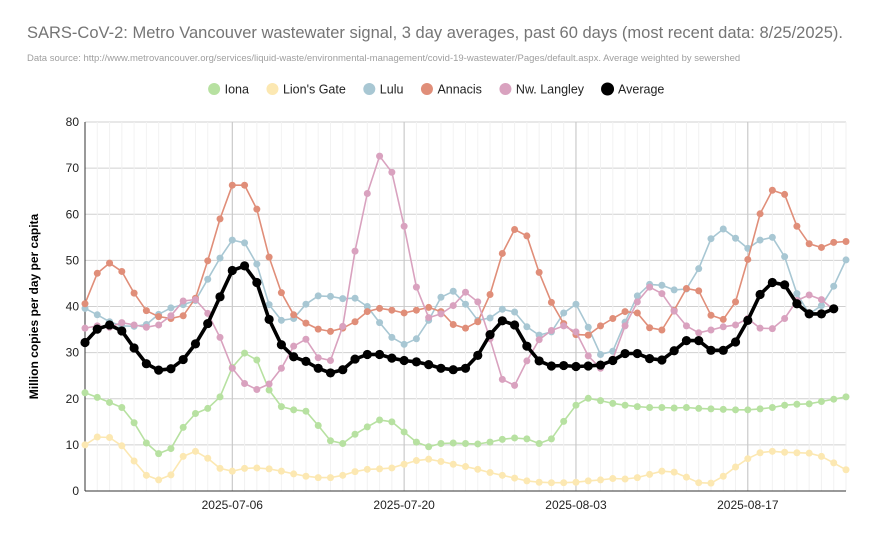 The height and width of the screenshot is (539, 873). I want to click on x-tick-label: 2025-07-20, so click(404, 505).